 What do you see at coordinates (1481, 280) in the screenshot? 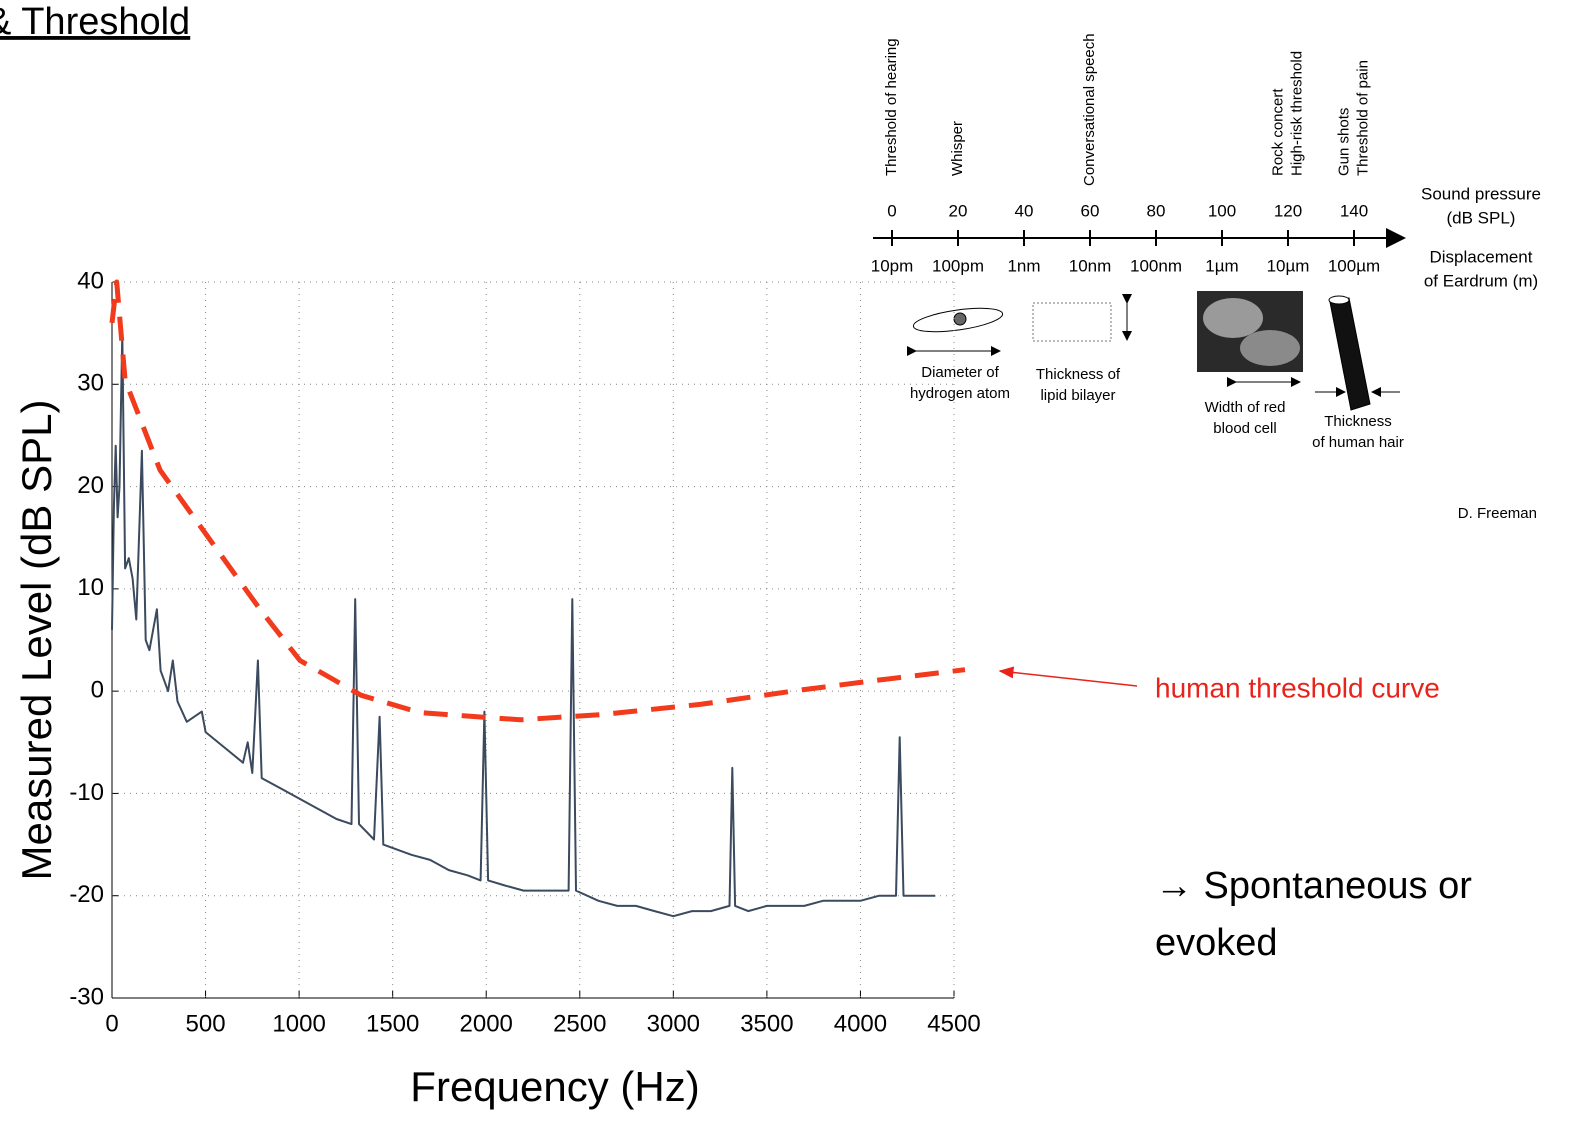
I see `scale-label: of Eardrum (m)` at bounding box center [1481, 280].